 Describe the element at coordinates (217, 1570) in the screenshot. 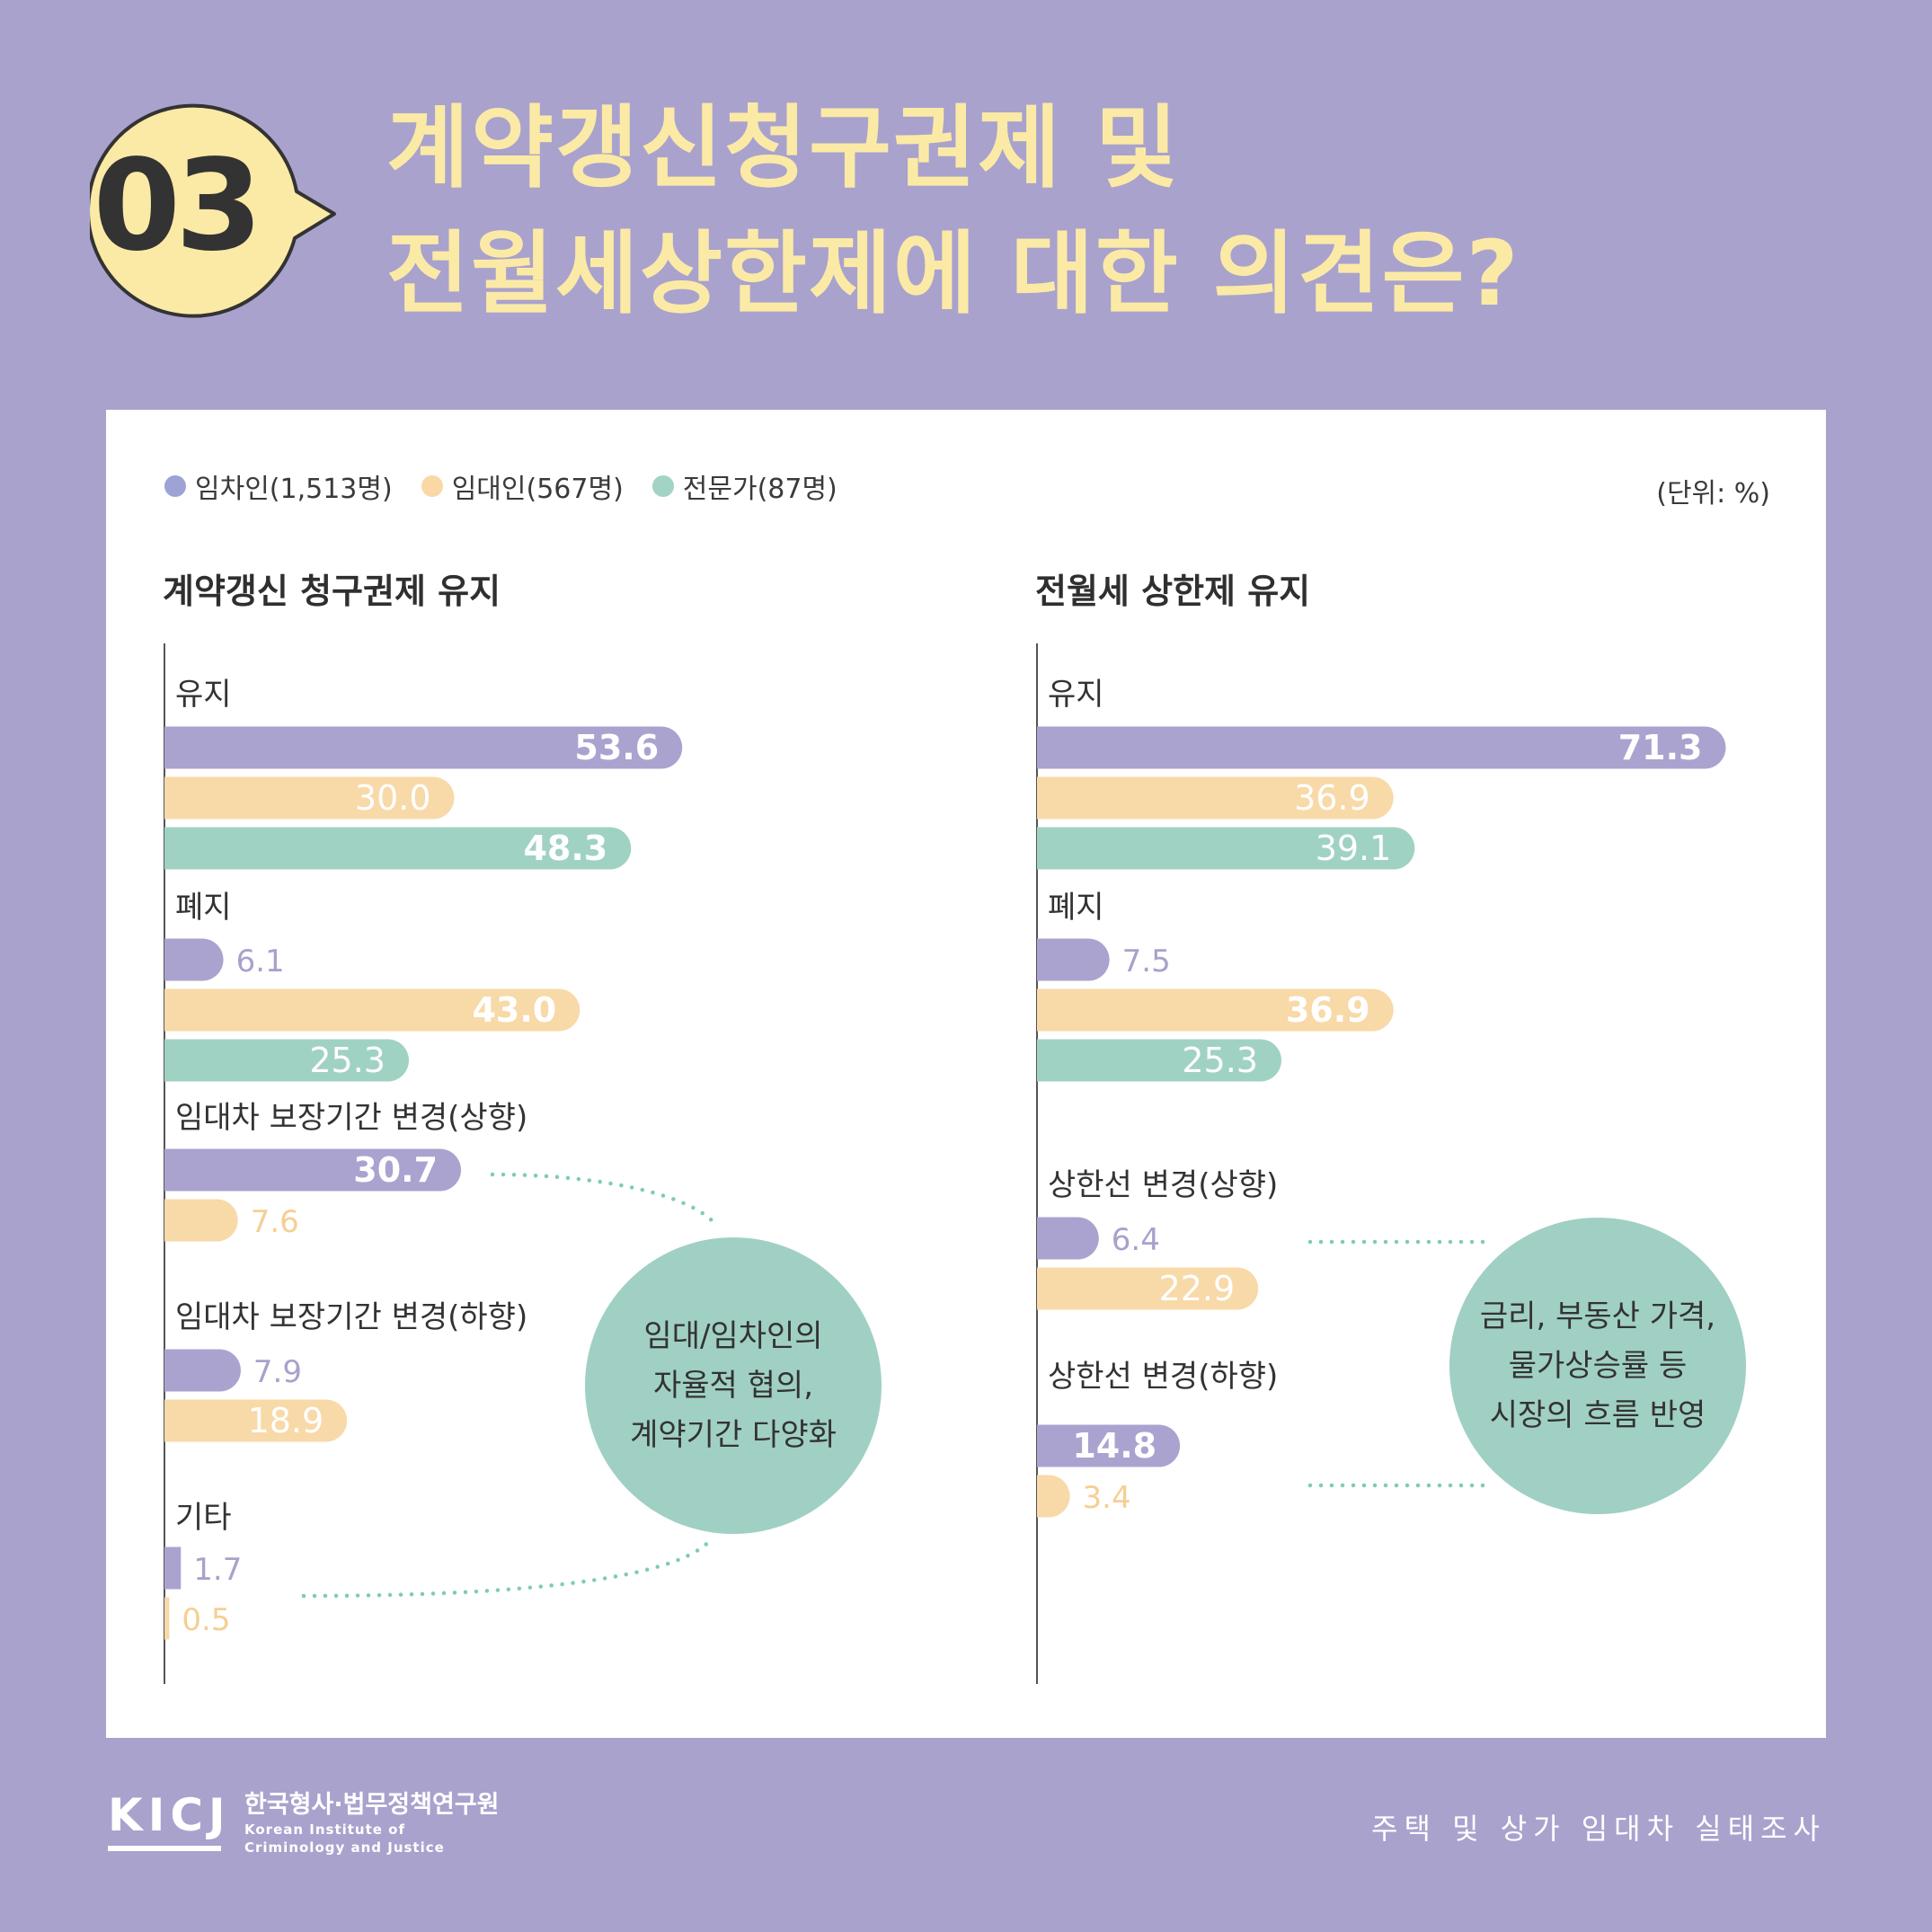

I see `chart1-value-label: 1.7` at that location.